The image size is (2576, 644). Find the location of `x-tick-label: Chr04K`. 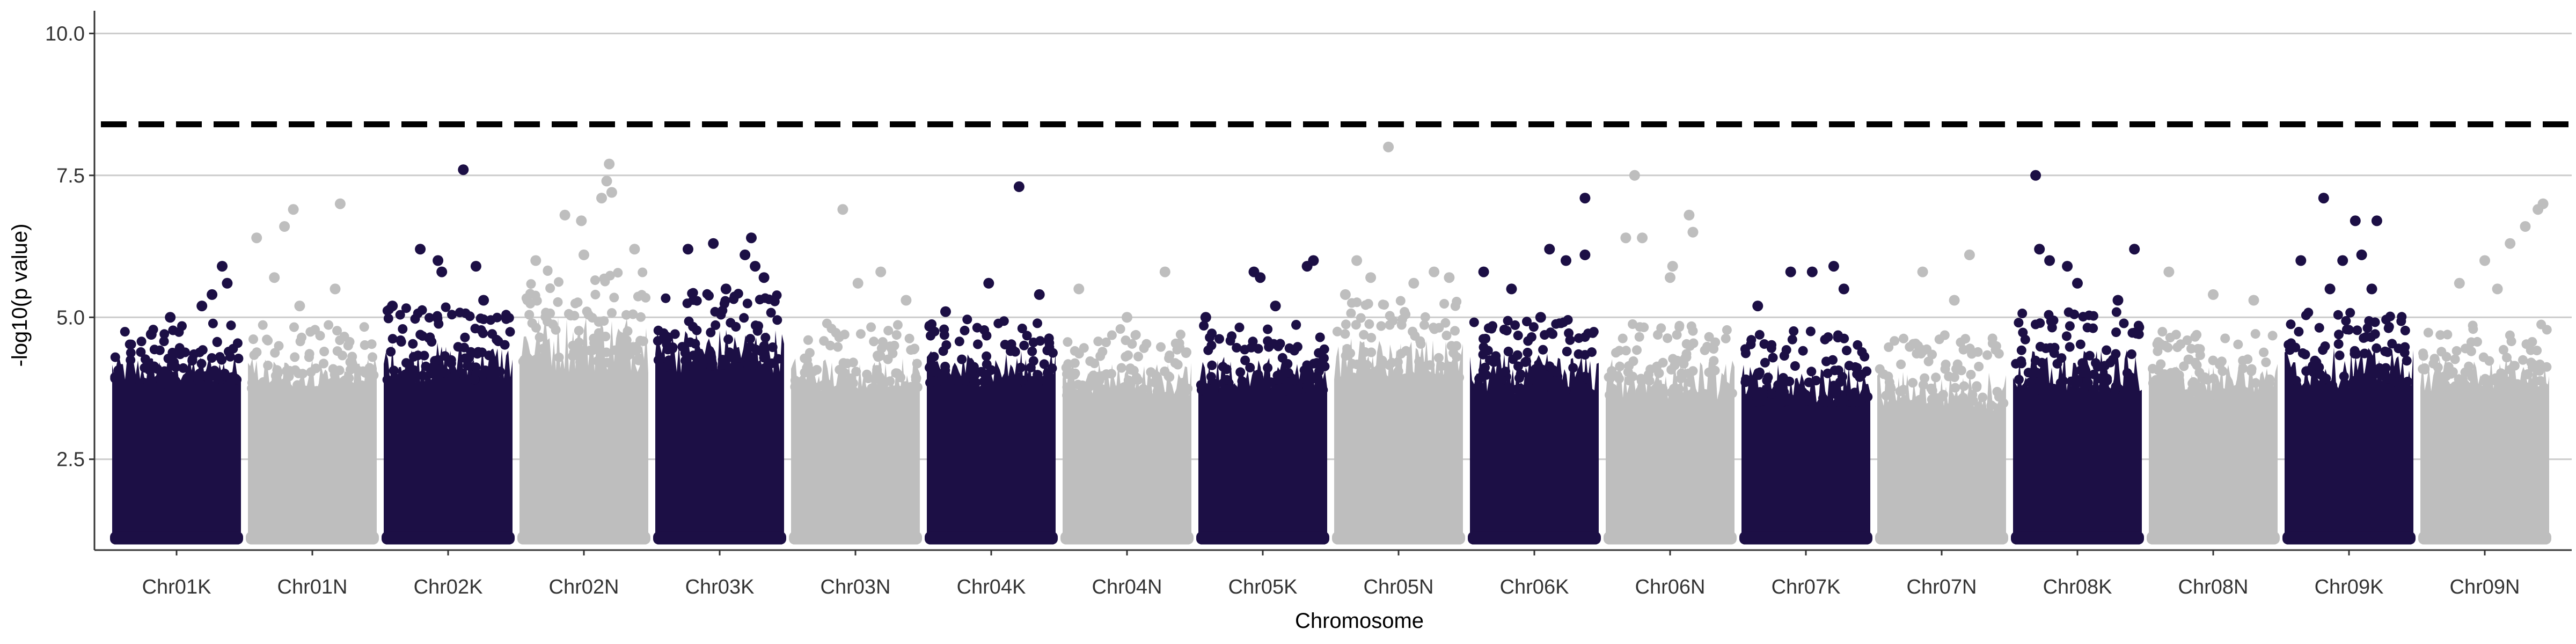

x-tick-label: Chr04K is located at coordinates (991, 587).